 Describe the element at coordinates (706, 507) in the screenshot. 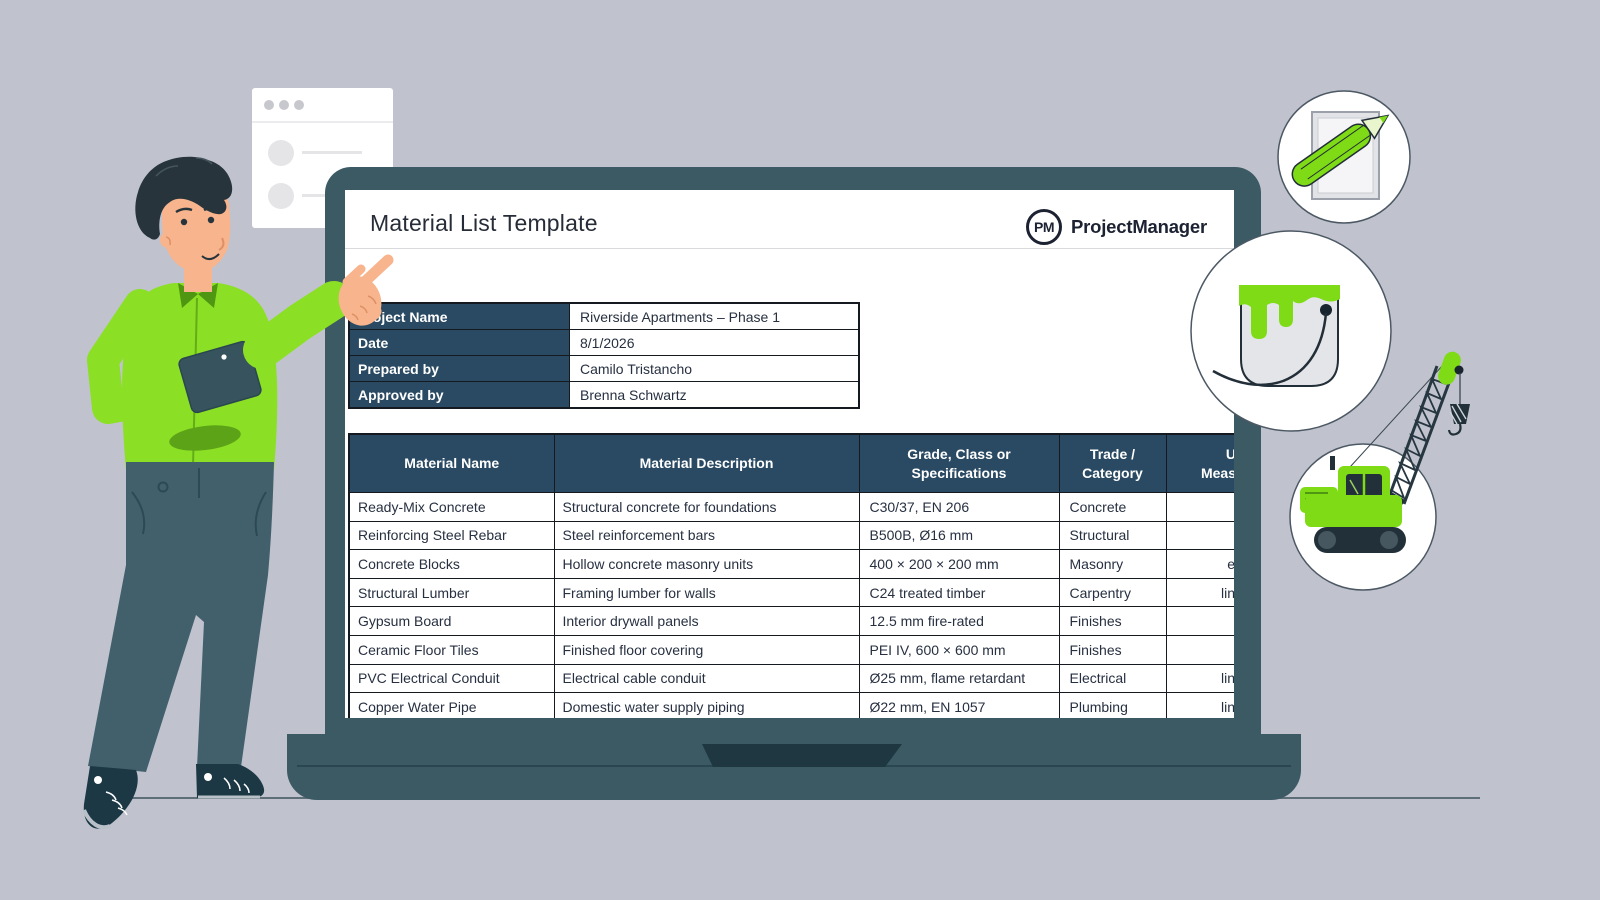

I see `table-cell: Structural concrete for foundations` at that location.